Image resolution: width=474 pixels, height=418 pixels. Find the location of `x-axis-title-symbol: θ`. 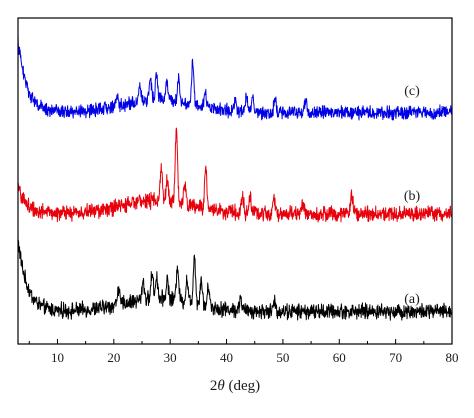

x-axis-title-symbol: θ is located at coordinates (221, 386).